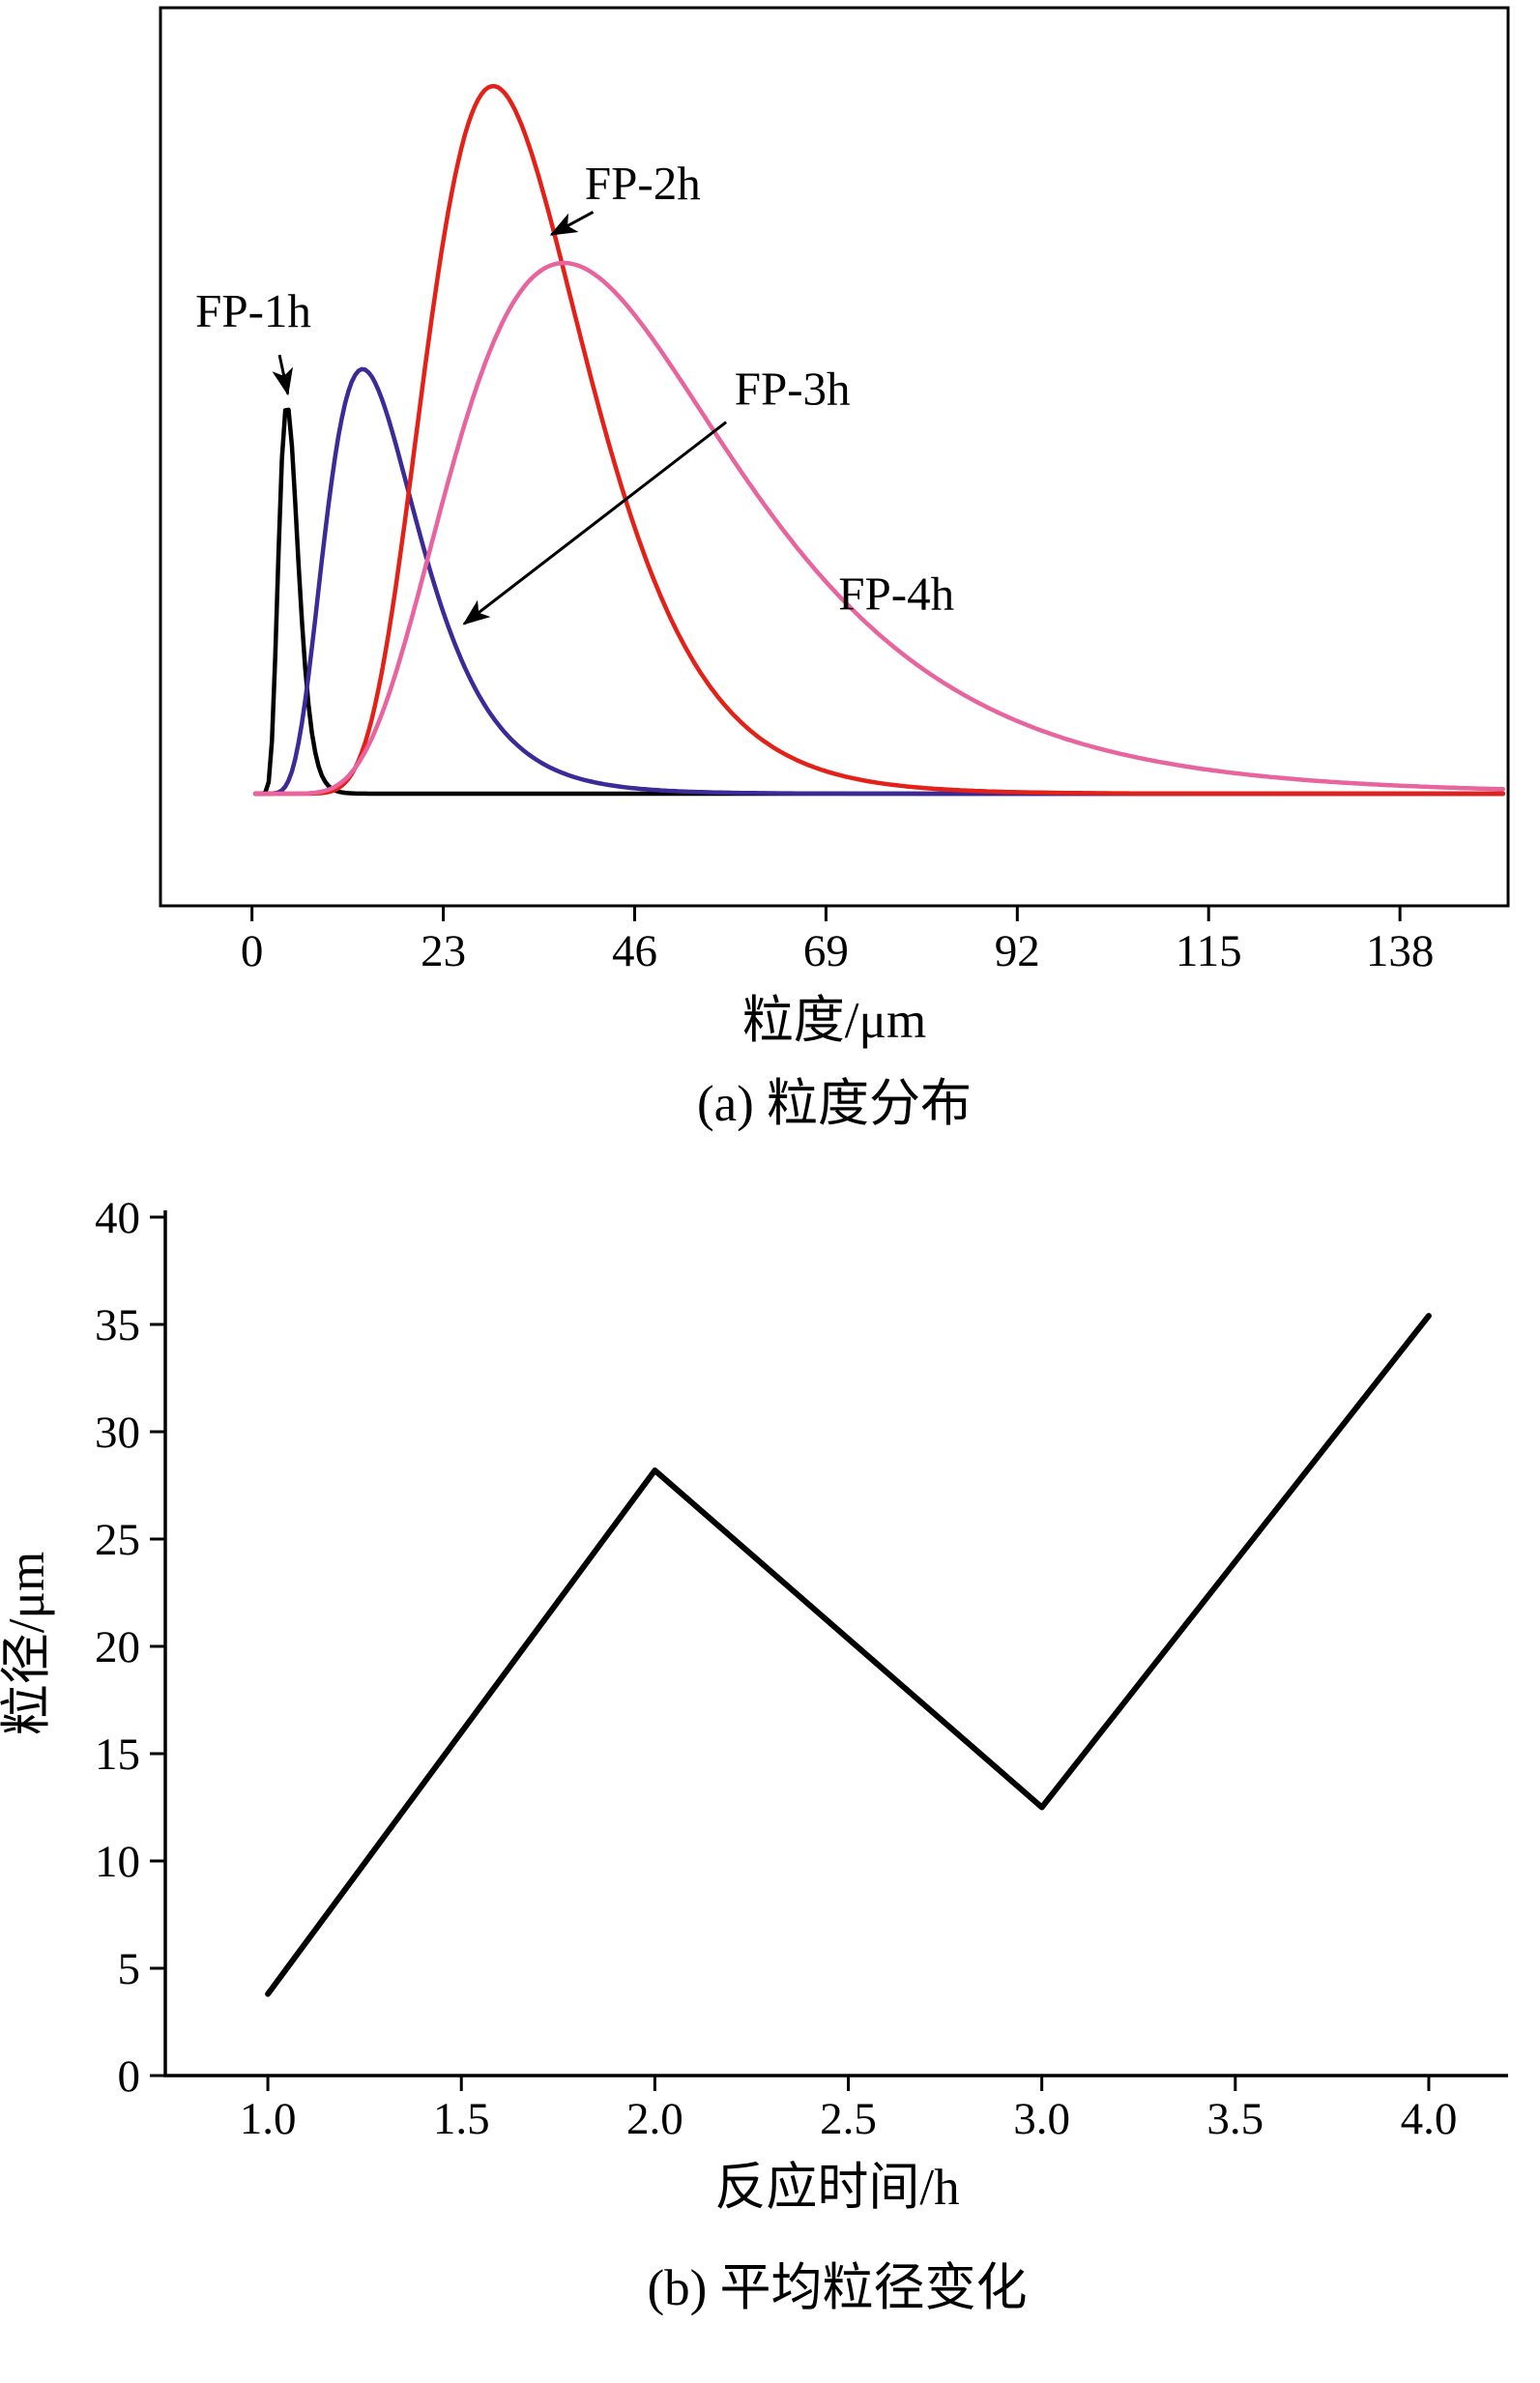 The image size is (1540, 2383). Describe the element at coordinates (834, 1104) in the screenshot. I see `panel-a-caption: (a) 粒度分布` at that location.